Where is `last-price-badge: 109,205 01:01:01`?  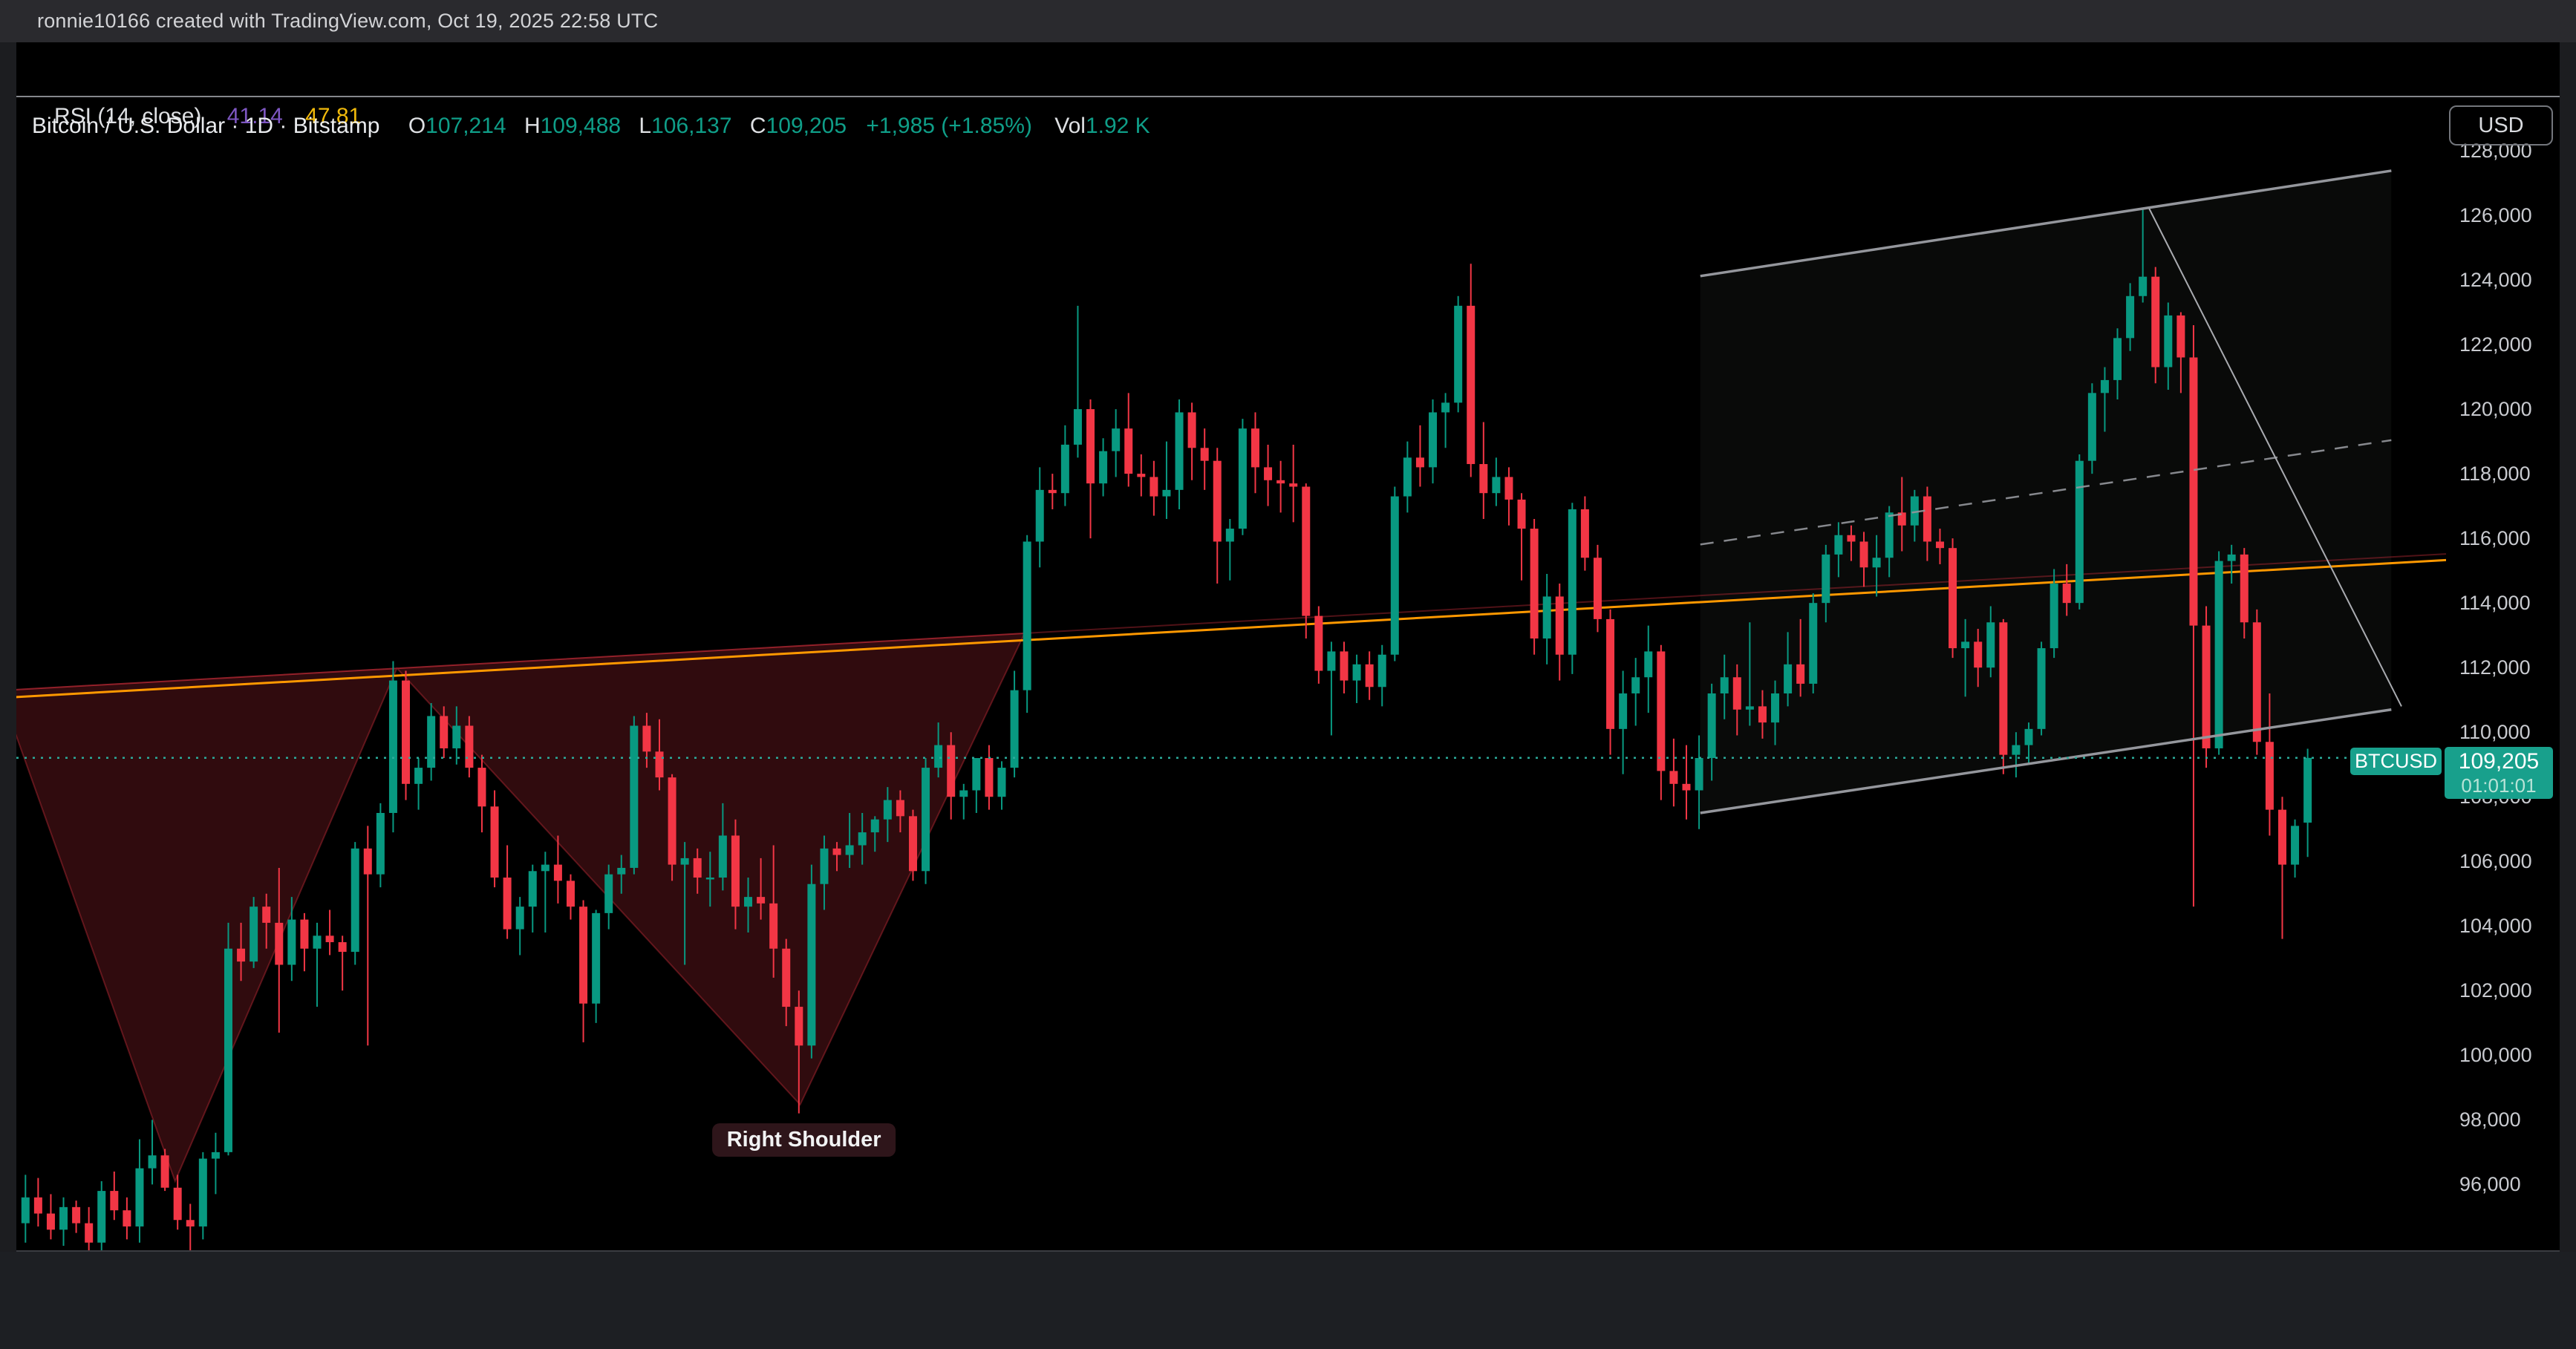 last-price-badge: 109,205 01:01:01 is located at coordinates (2499, 772).